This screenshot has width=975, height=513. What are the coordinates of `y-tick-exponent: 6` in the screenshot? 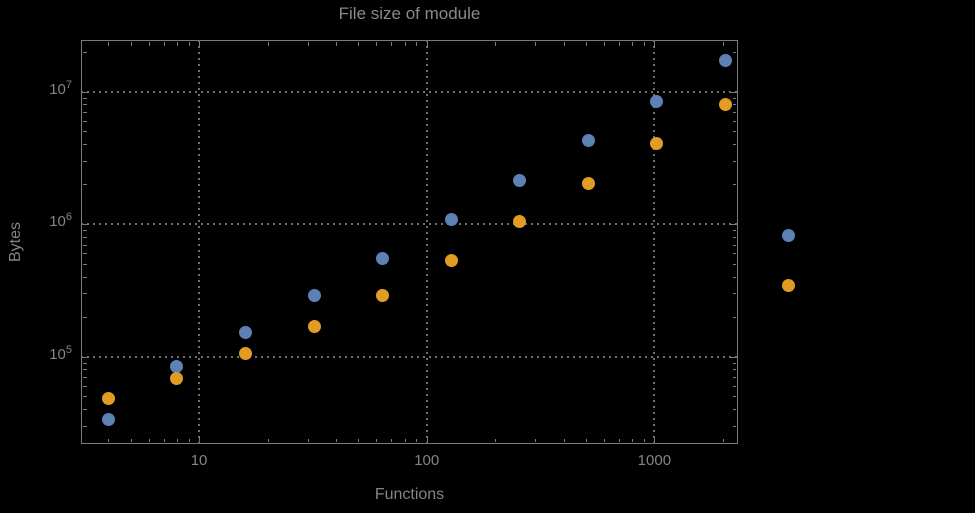 It's located at (68, 217).